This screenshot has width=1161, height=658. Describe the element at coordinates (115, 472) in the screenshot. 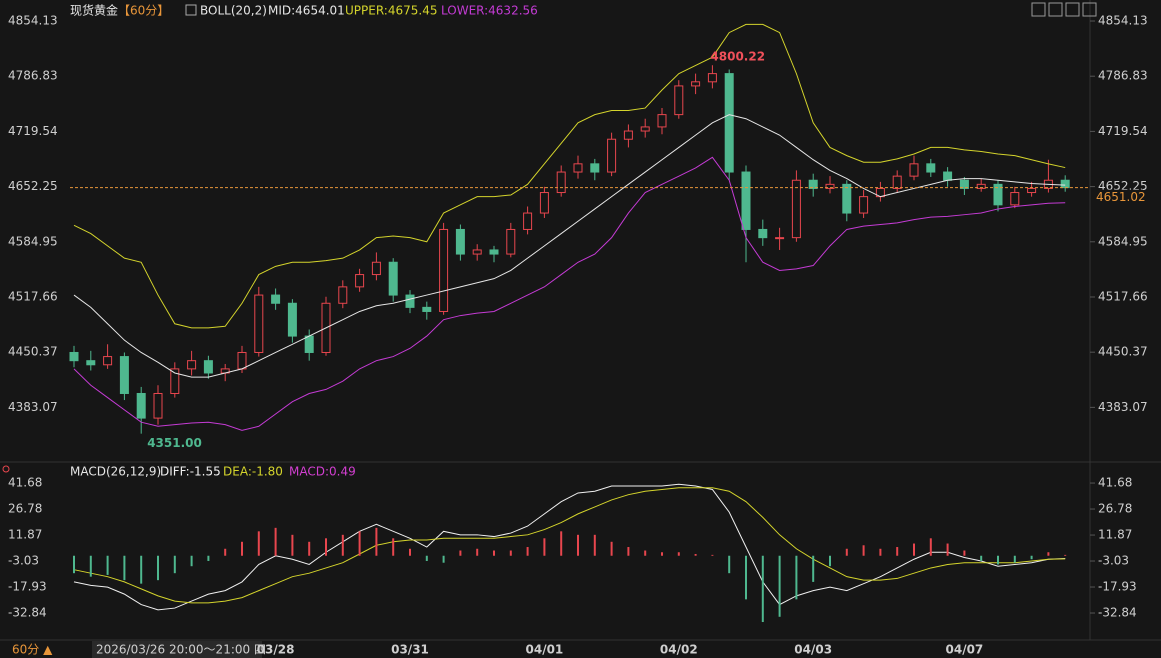

I see `macd-title: MACD(26,12,9)` at that location.